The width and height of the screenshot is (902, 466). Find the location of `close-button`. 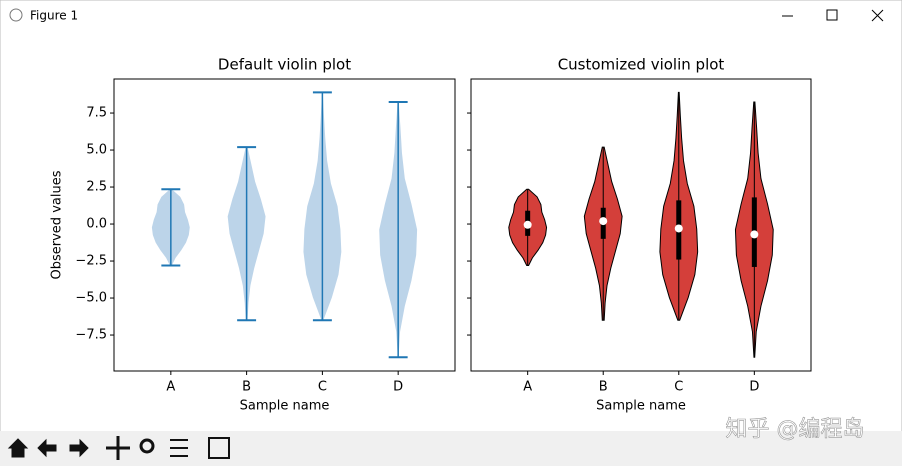

close-button is located at coordinates (877, 15).